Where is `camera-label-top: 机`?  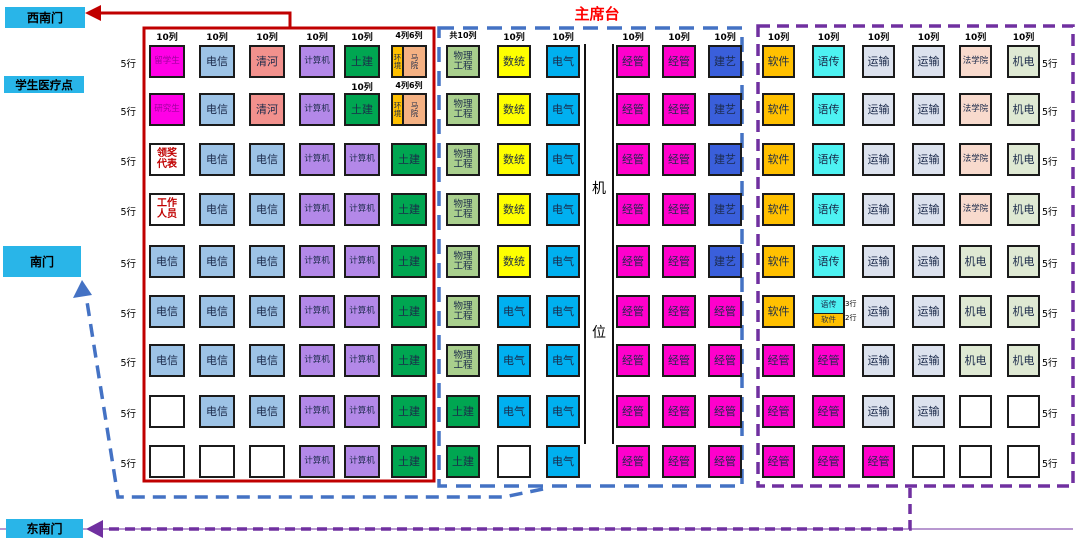
camera-label-top: 机 is located at coordinates (599, 189).